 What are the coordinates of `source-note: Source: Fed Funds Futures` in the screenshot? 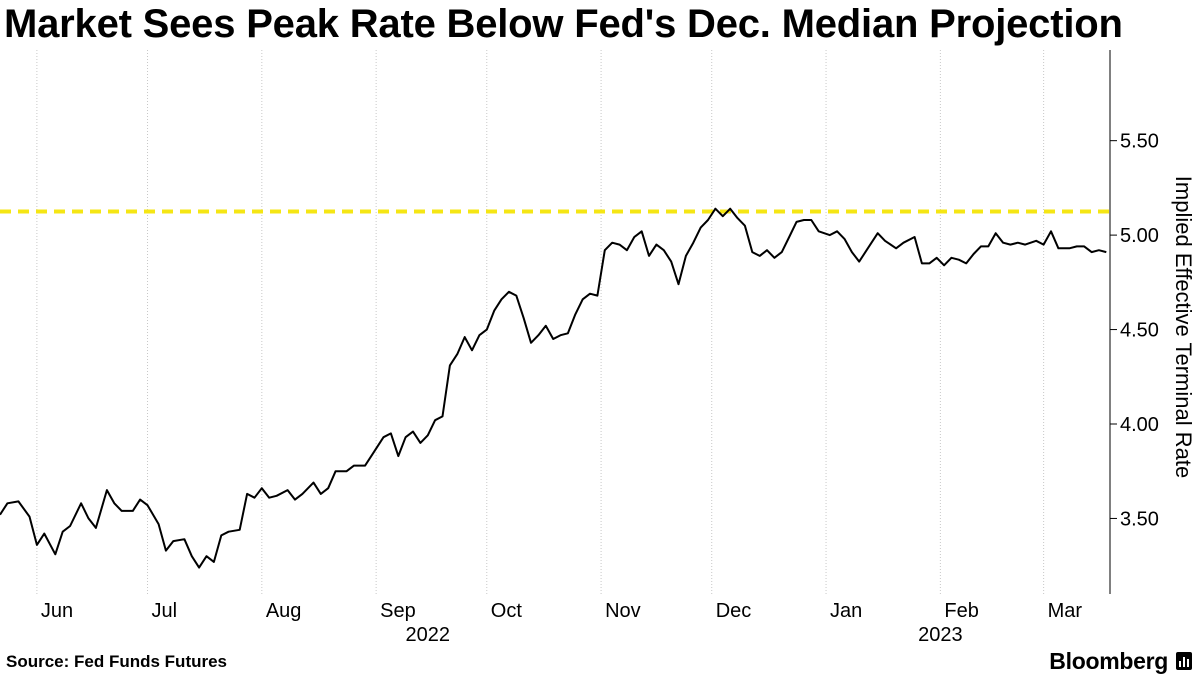 It's located at (117, 661).